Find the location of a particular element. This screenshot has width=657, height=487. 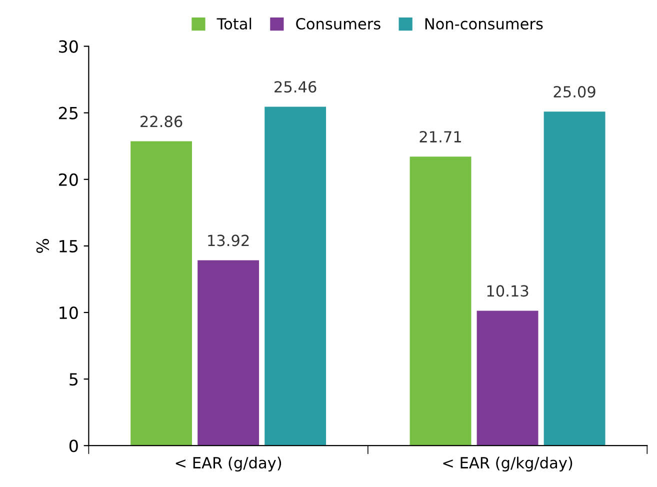

y-tick-label: 5 is located at coordinates (74, 379).